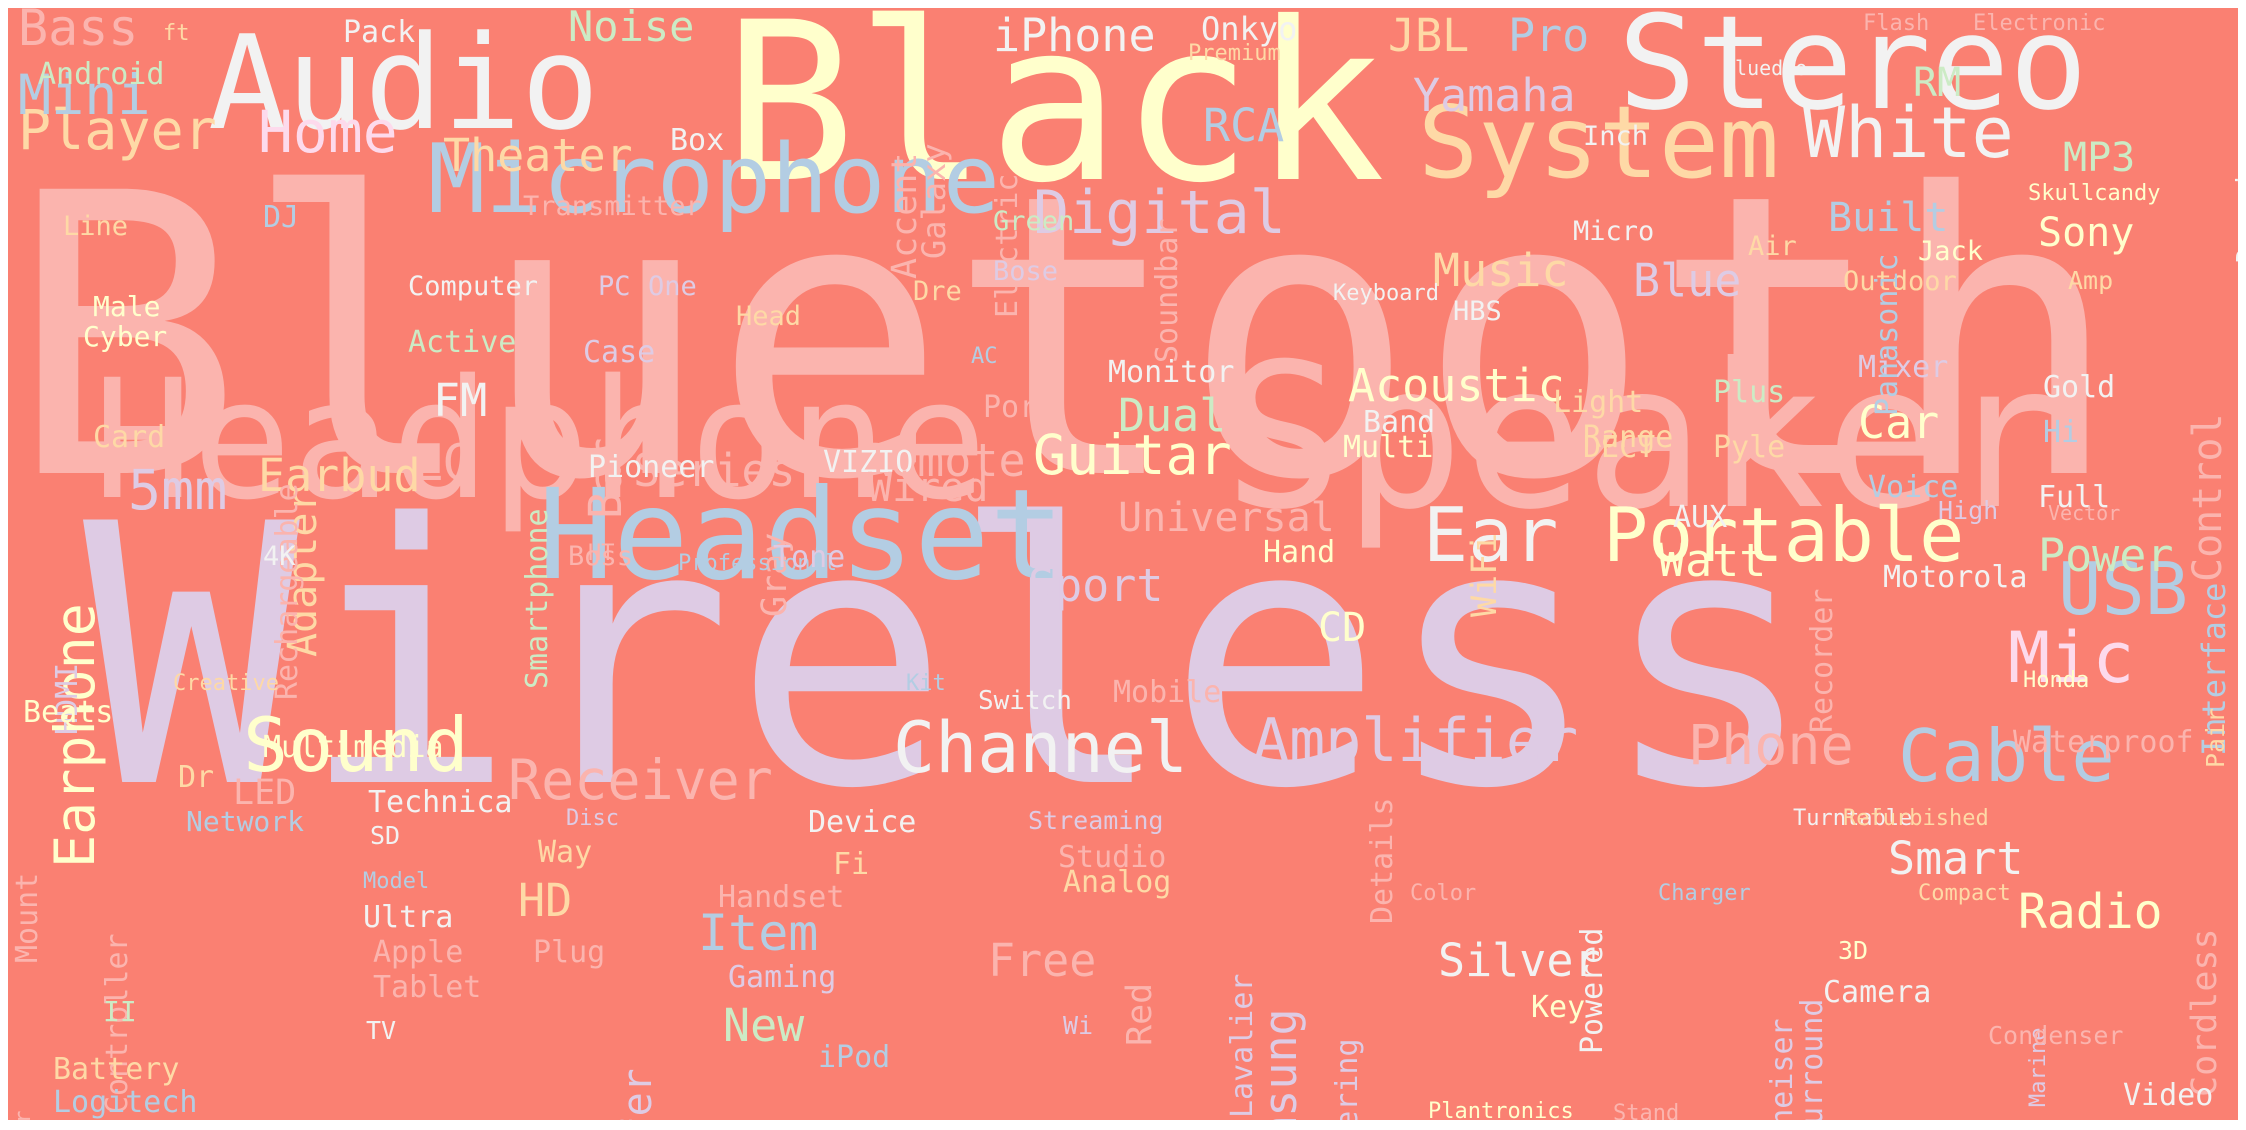 The width and height of the screenshot is (2246, 1130). What do you see at coordinates (638, 1094) in the screenshot?
I see `cloud-word: Subwoofer` at bounding box center [638, 1094].